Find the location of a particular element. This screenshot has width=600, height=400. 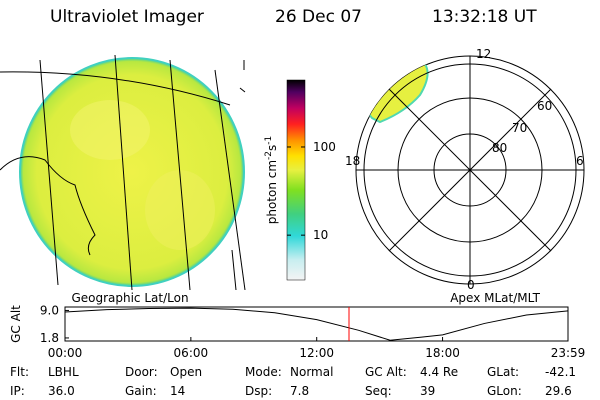

field-value: Open is located at coordinates (186, 372).